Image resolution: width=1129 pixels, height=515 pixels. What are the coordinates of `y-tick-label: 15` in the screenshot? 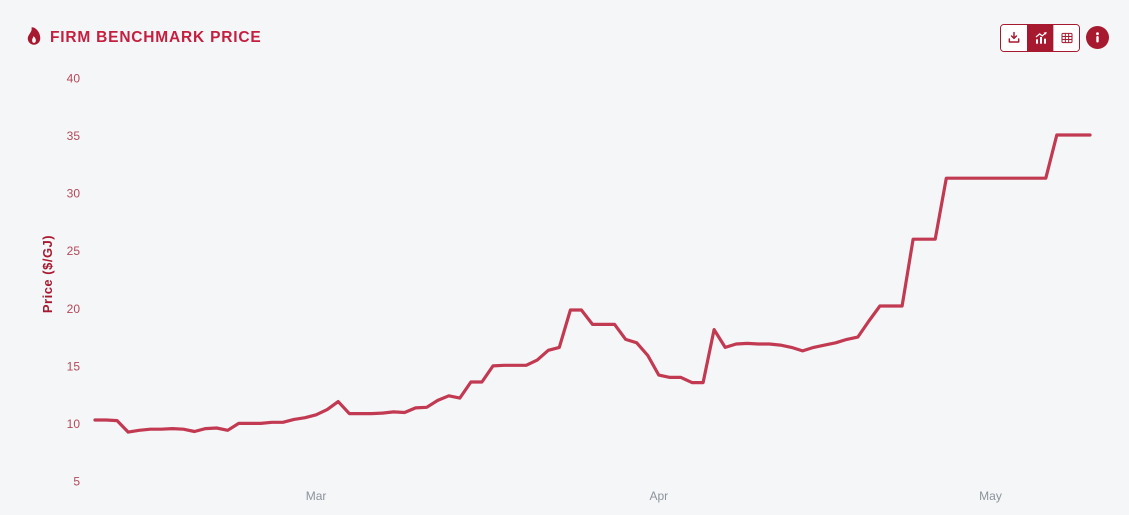 It's located at (74, 366).